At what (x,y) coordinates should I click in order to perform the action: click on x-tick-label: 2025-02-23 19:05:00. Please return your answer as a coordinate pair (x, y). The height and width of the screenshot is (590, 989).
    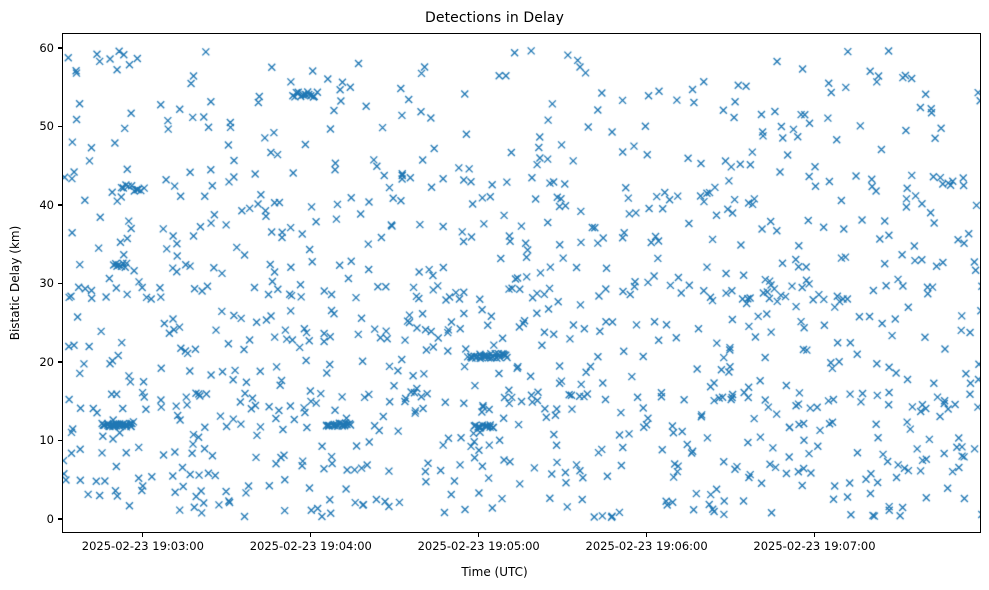
    Looking at the image, I should click on (478, 546).